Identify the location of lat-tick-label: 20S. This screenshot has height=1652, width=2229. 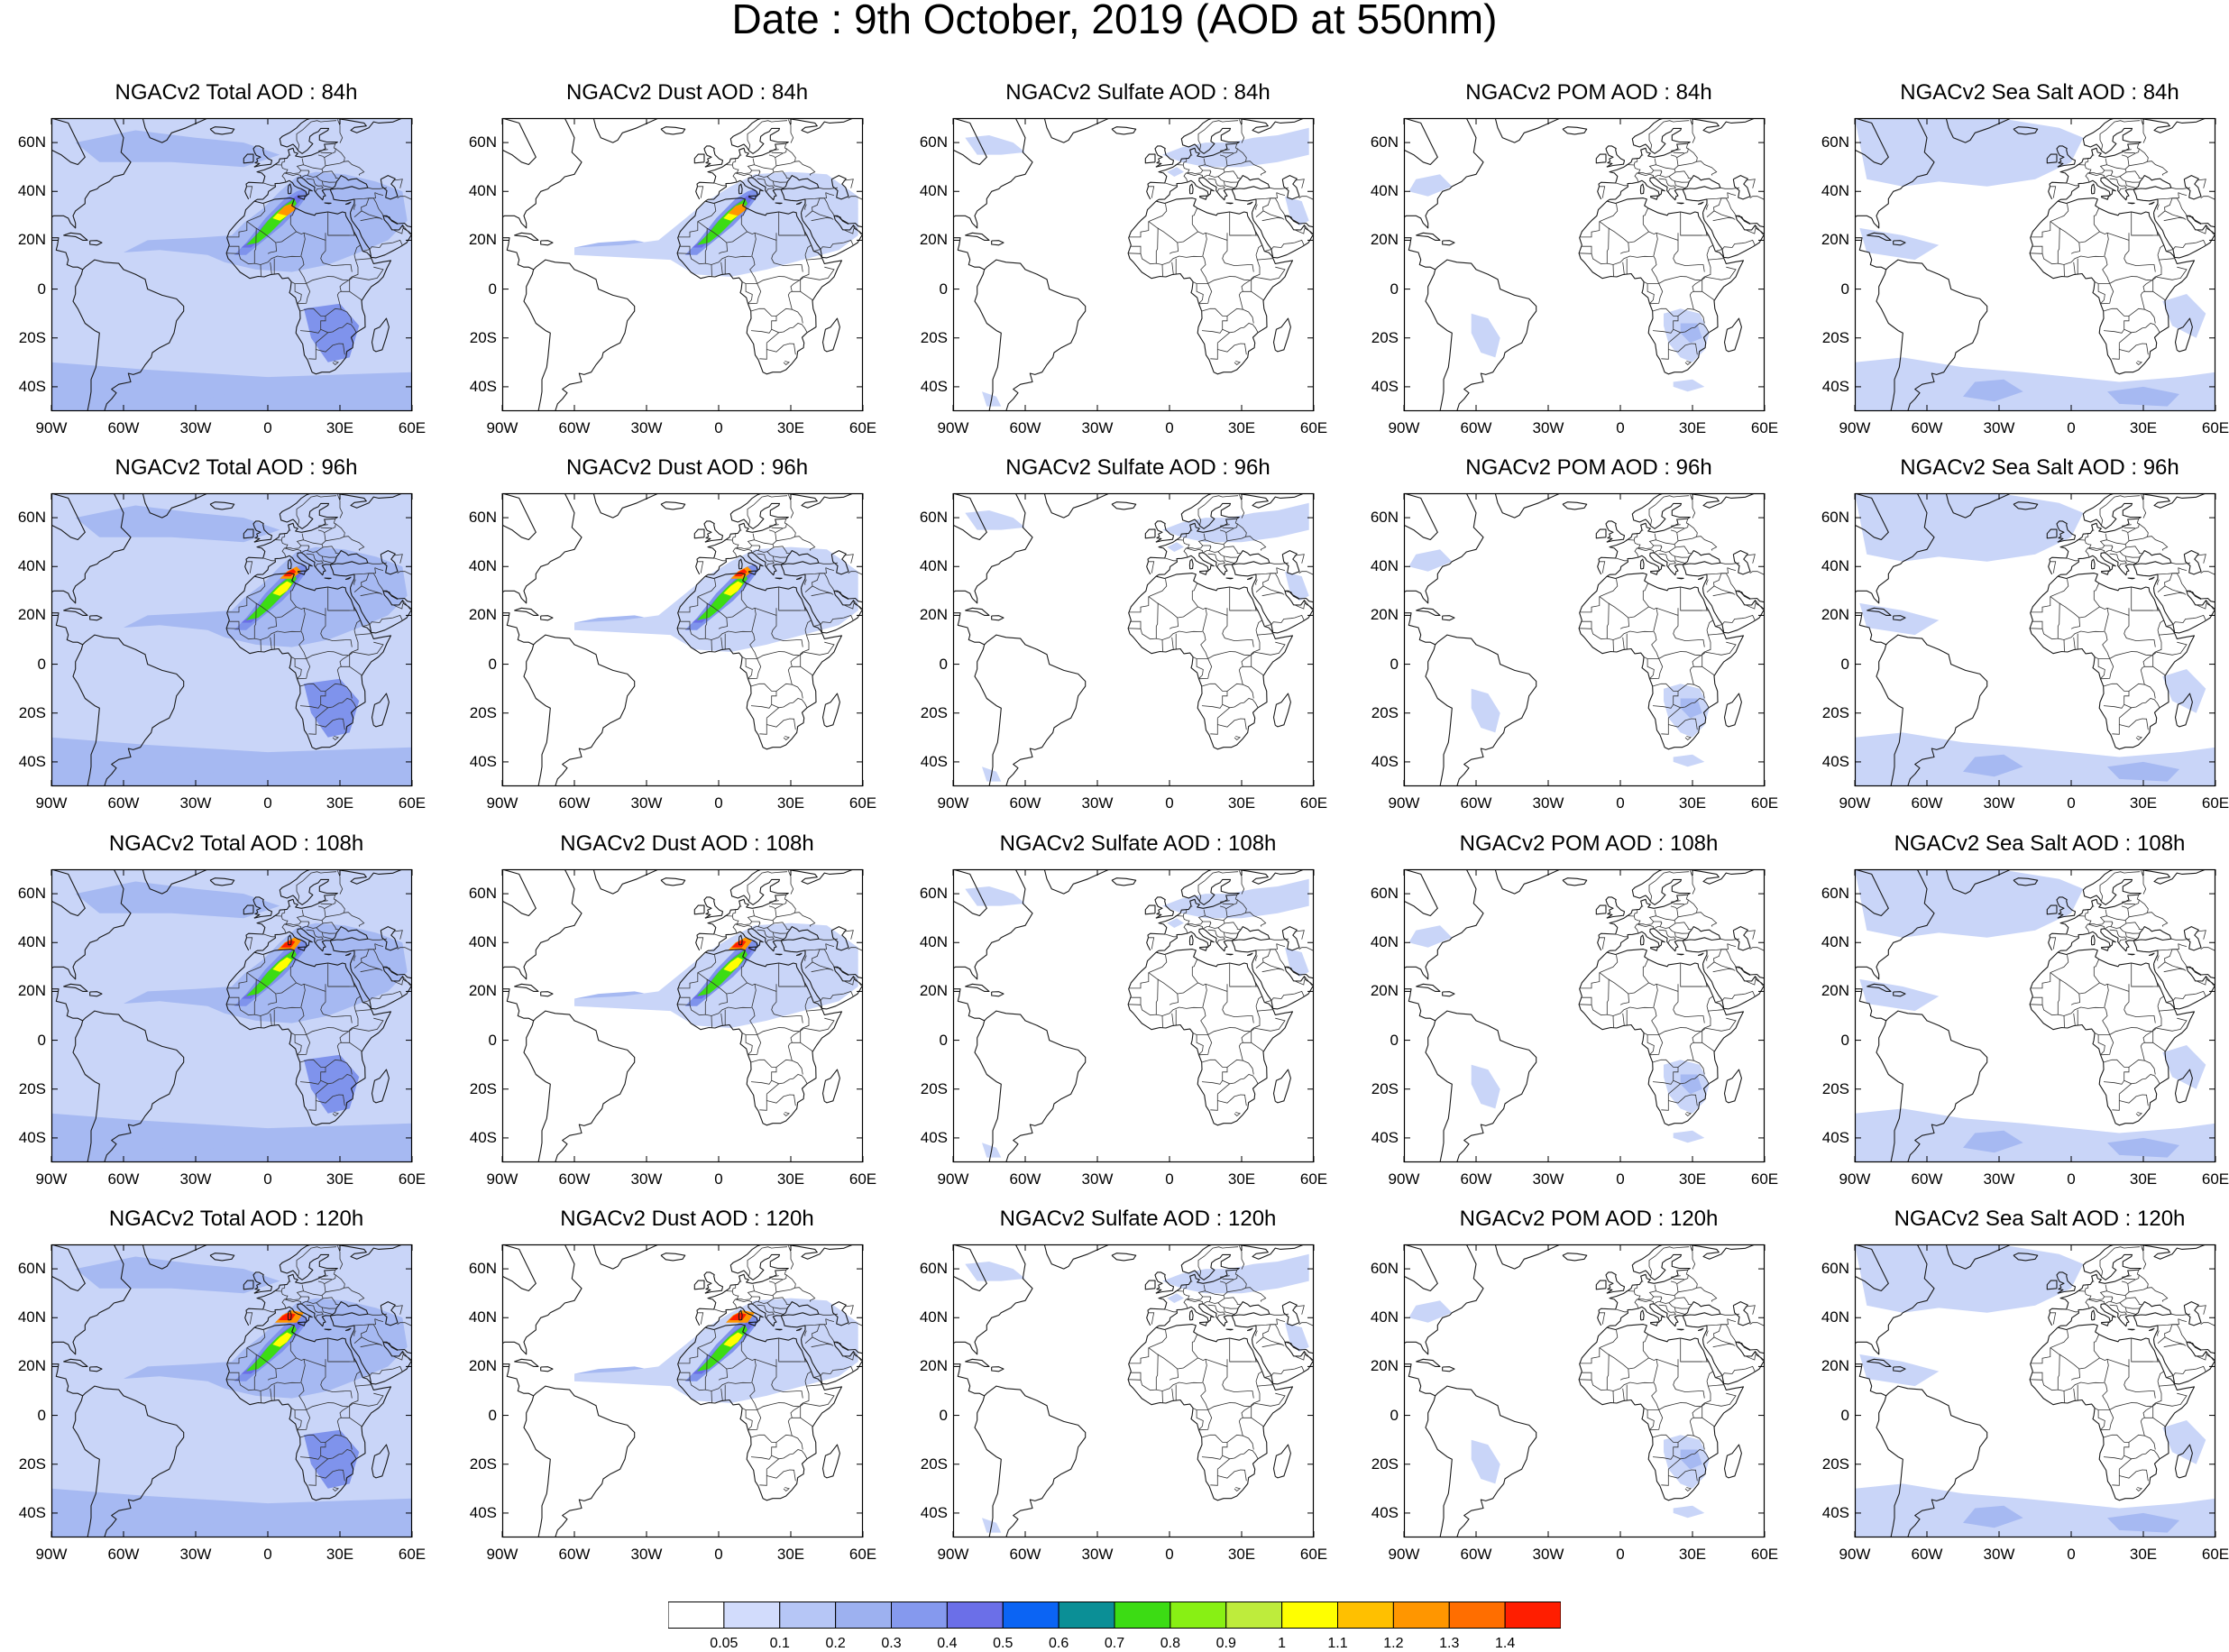
(921, 1089).